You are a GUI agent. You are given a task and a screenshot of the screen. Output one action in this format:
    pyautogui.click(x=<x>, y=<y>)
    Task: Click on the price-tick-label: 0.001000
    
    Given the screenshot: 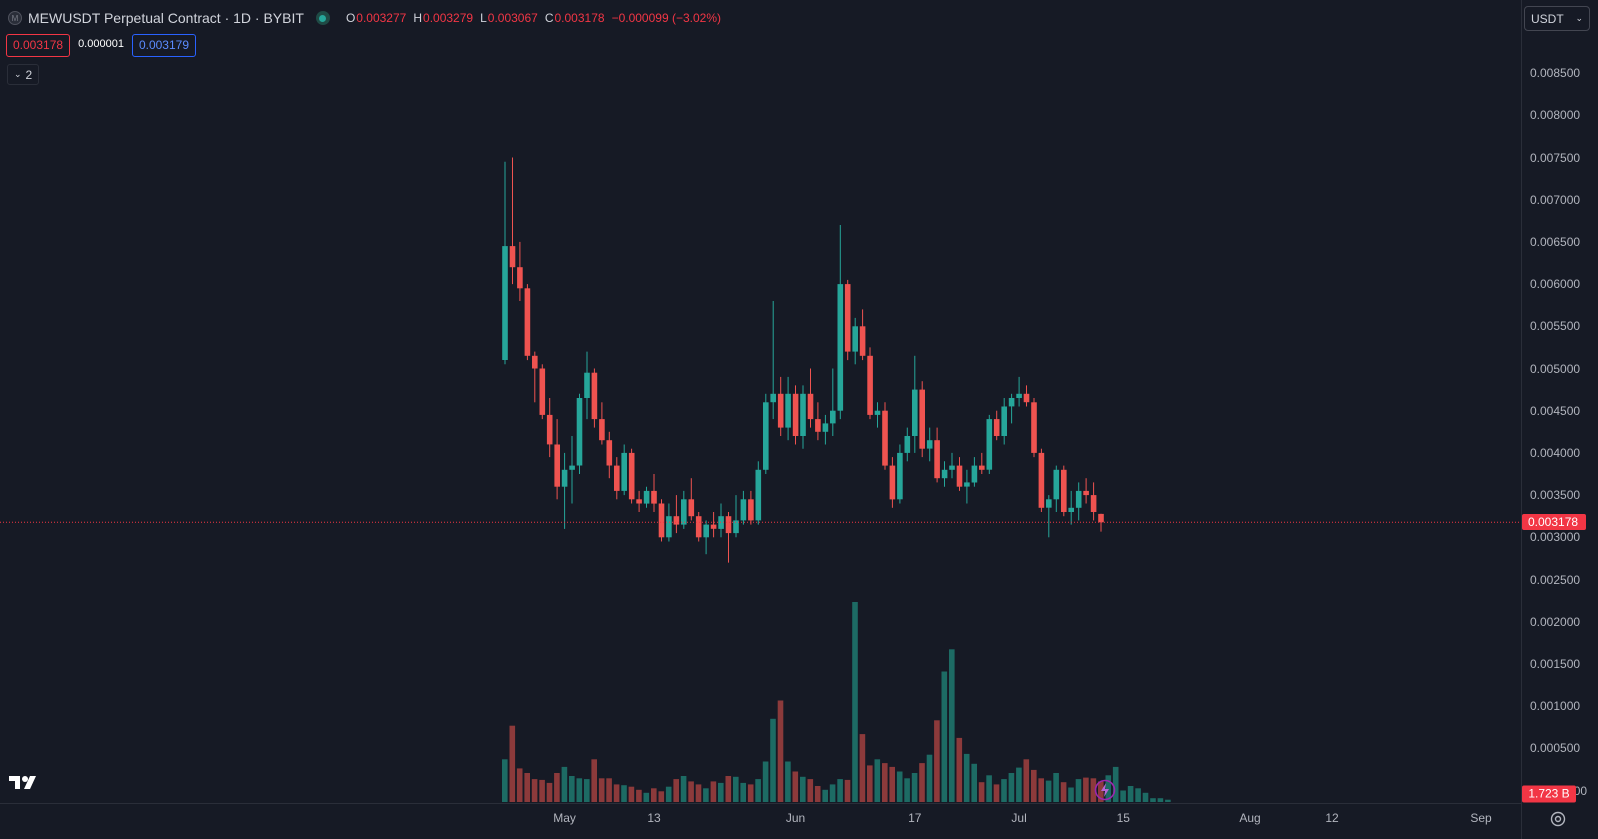 What is the action you would take?
    pyautogui.click(x=1555, y=706)
    